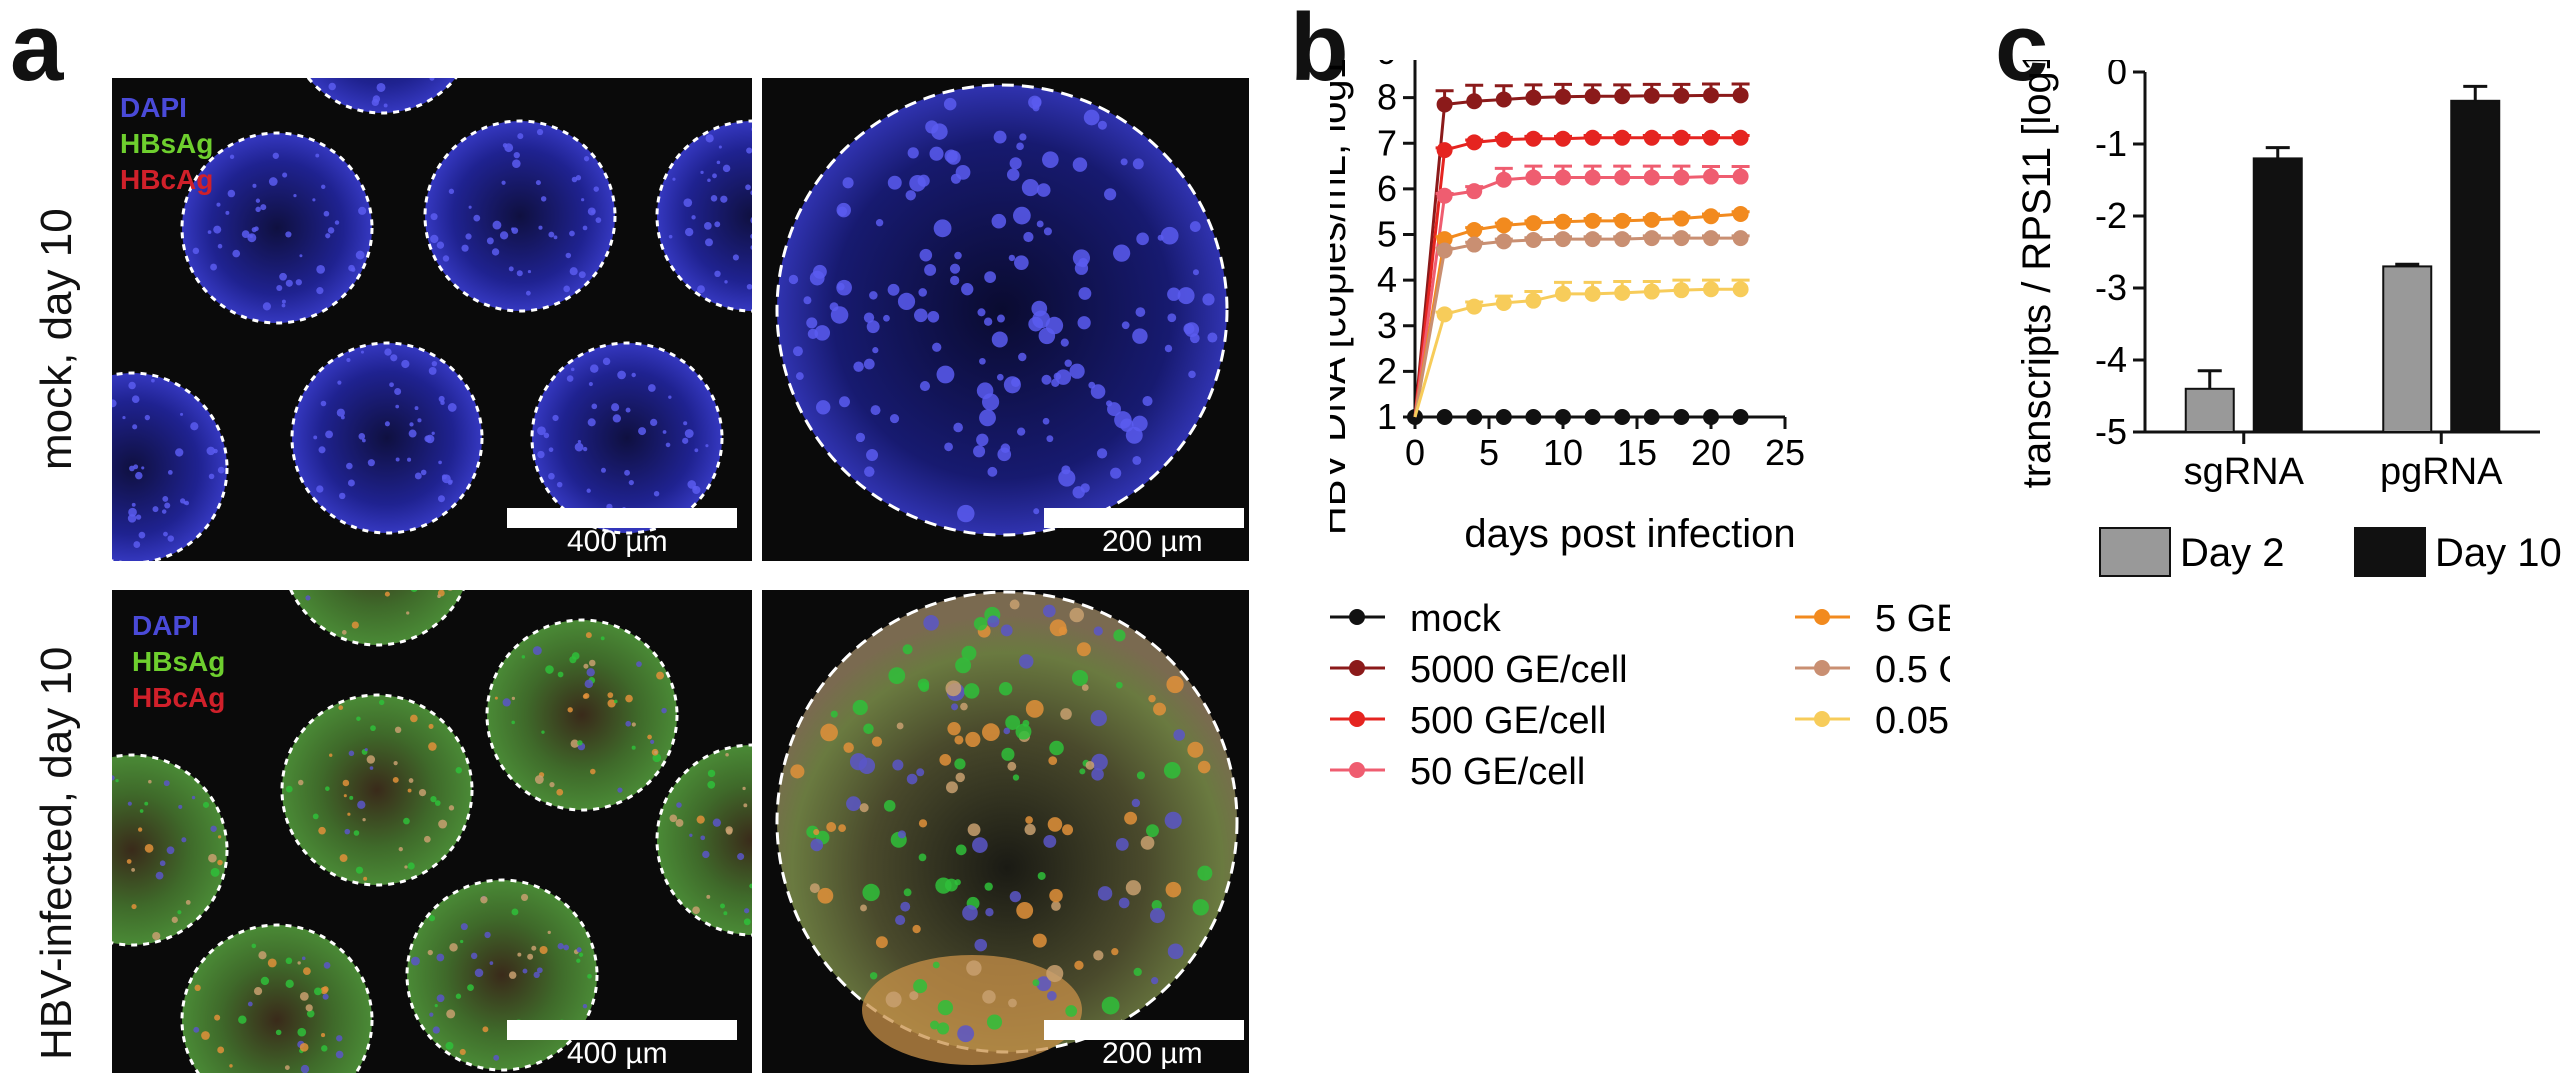 The image size is (2563, 1087). What do you see at coordinates (2390, 552) in the screenshot?
I see `legend-swatch` at bounding box center [2390, 552].